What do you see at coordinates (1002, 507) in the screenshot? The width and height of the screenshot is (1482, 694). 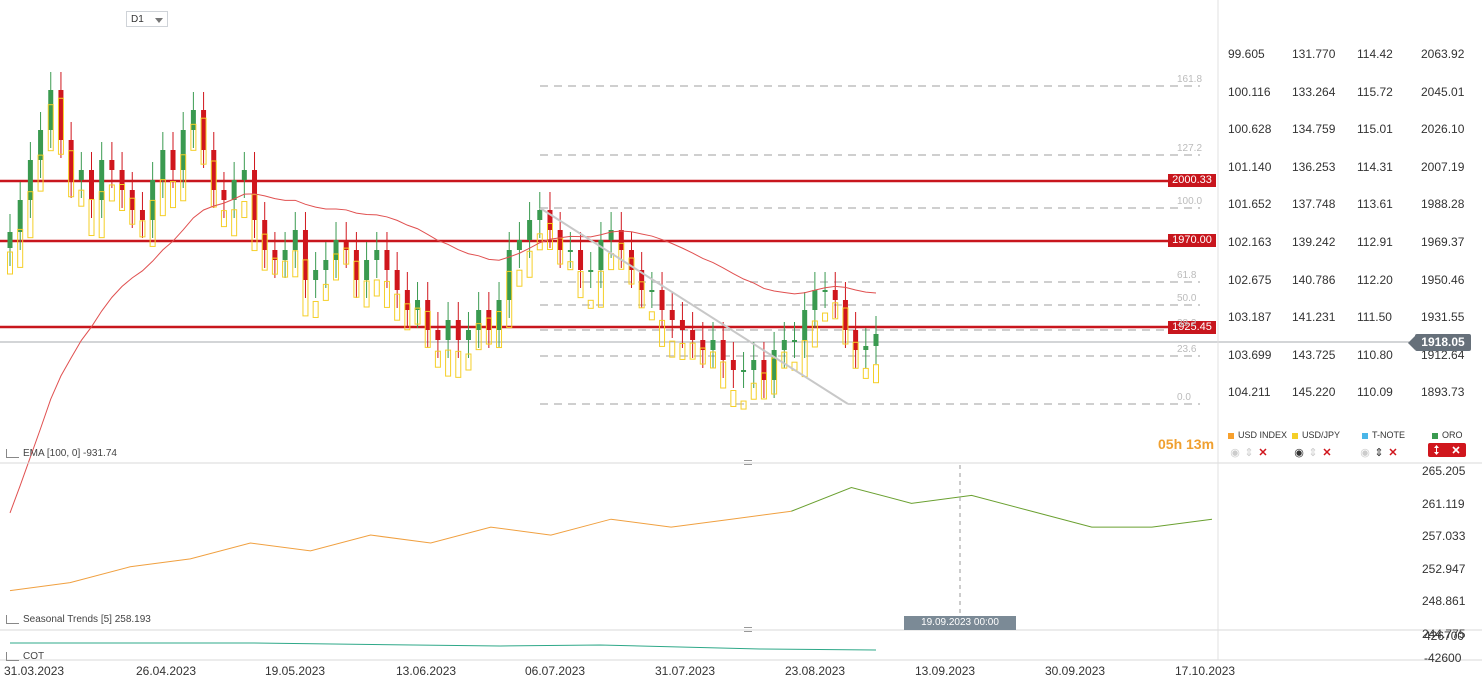 I see `seasonal-line-forecast` at bounding box center [1002, 507].